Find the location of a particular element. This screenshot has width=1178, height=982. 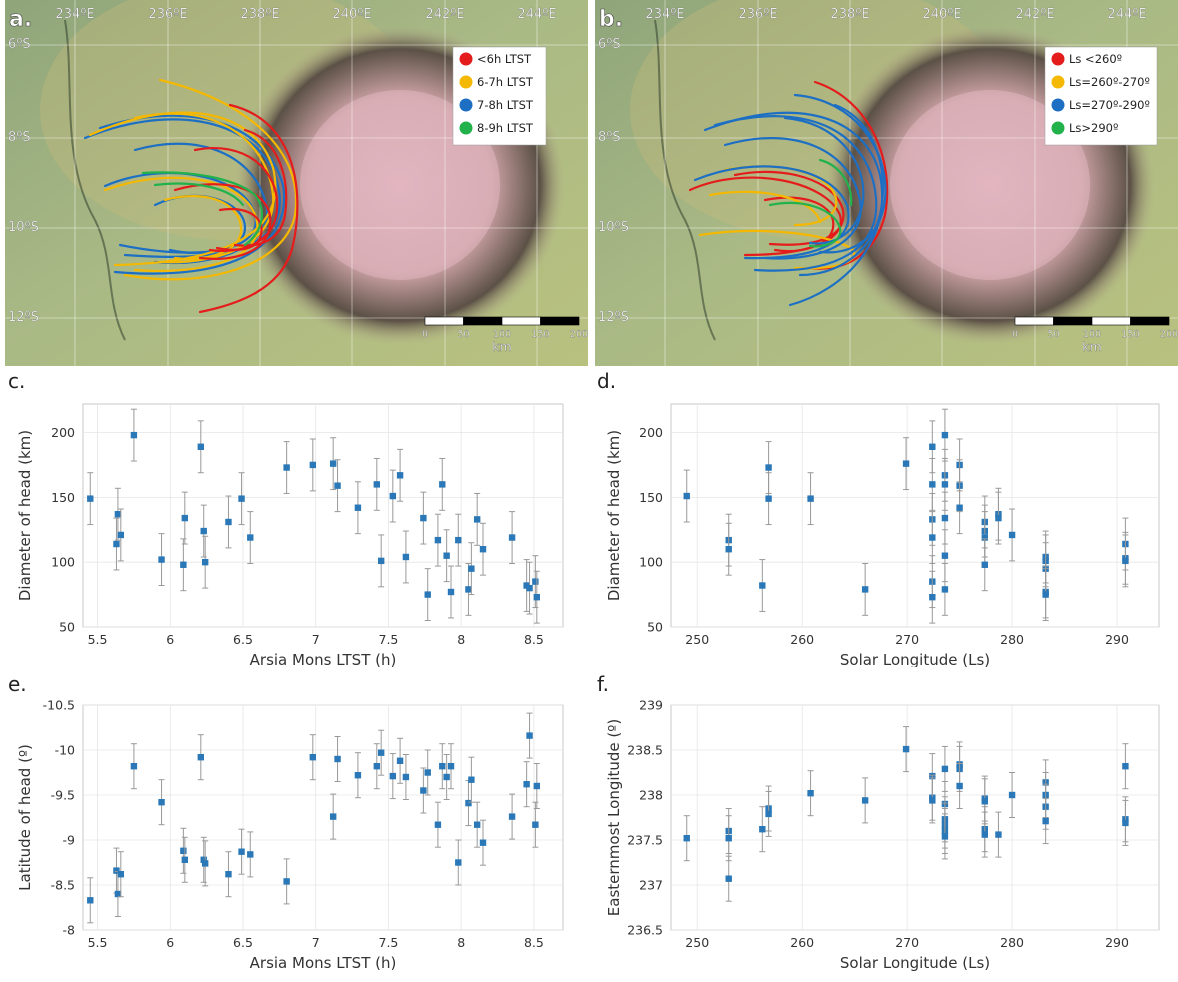

legend-label: 6-7h LTST is located at coordinates (505, 82).